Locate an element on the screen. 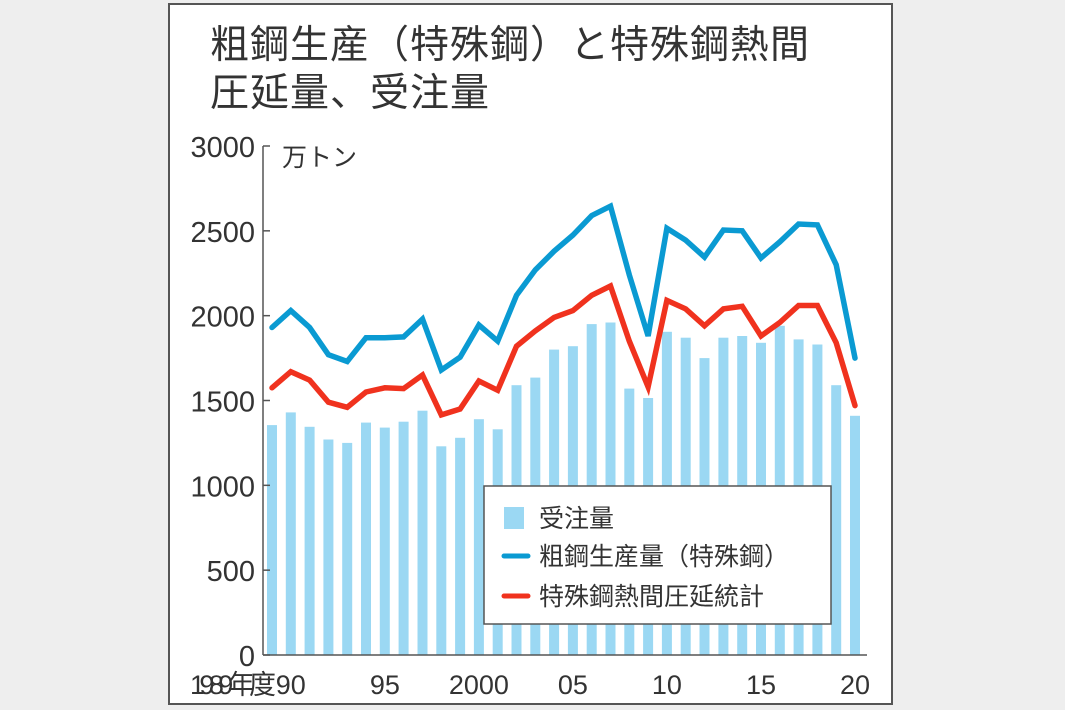 This screenshot has width=1065, height=710. x-tick-label-2010: 10 is located at coordinates (667, 685).